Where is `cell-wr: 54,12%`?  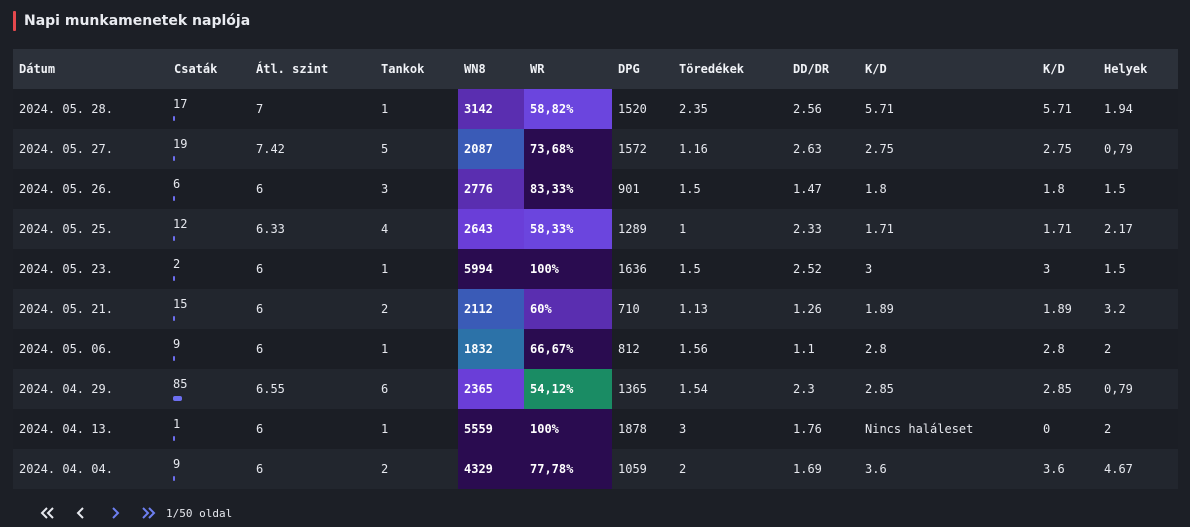 cell-wr: 54,12% is located at coordinates (568, 389).